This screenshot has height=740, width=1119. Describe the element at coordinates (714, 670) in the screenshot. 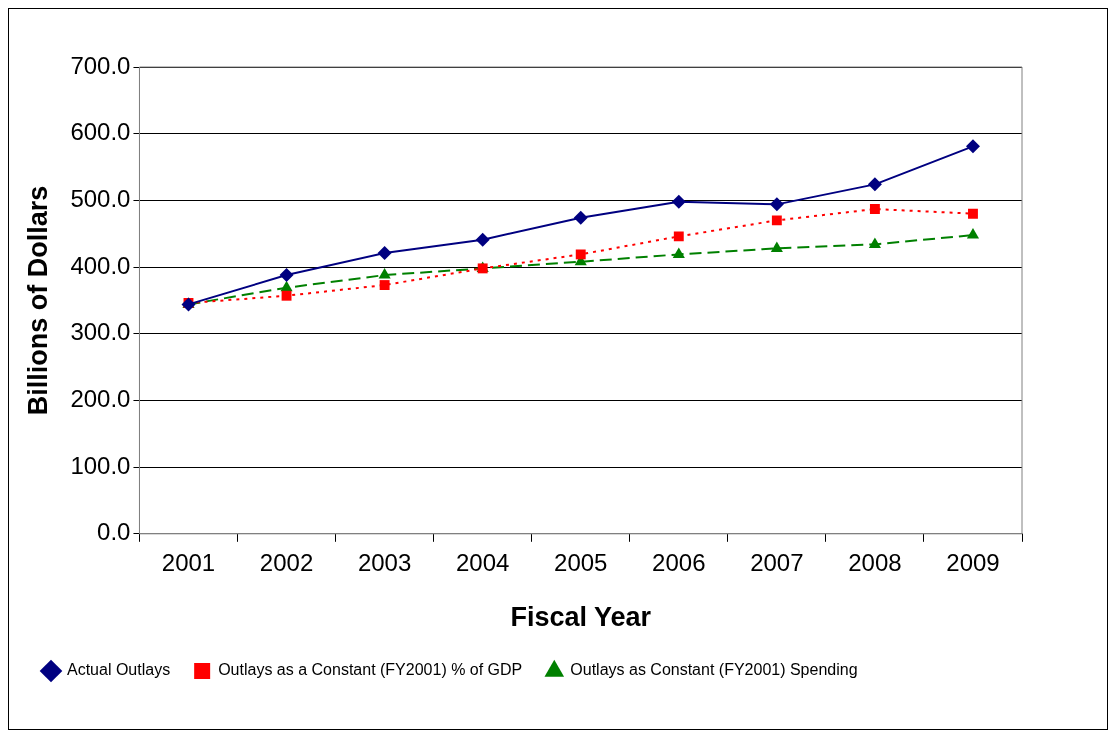

I see `legend-label: Outlays as Constant (FY2001) Spending` at that location.